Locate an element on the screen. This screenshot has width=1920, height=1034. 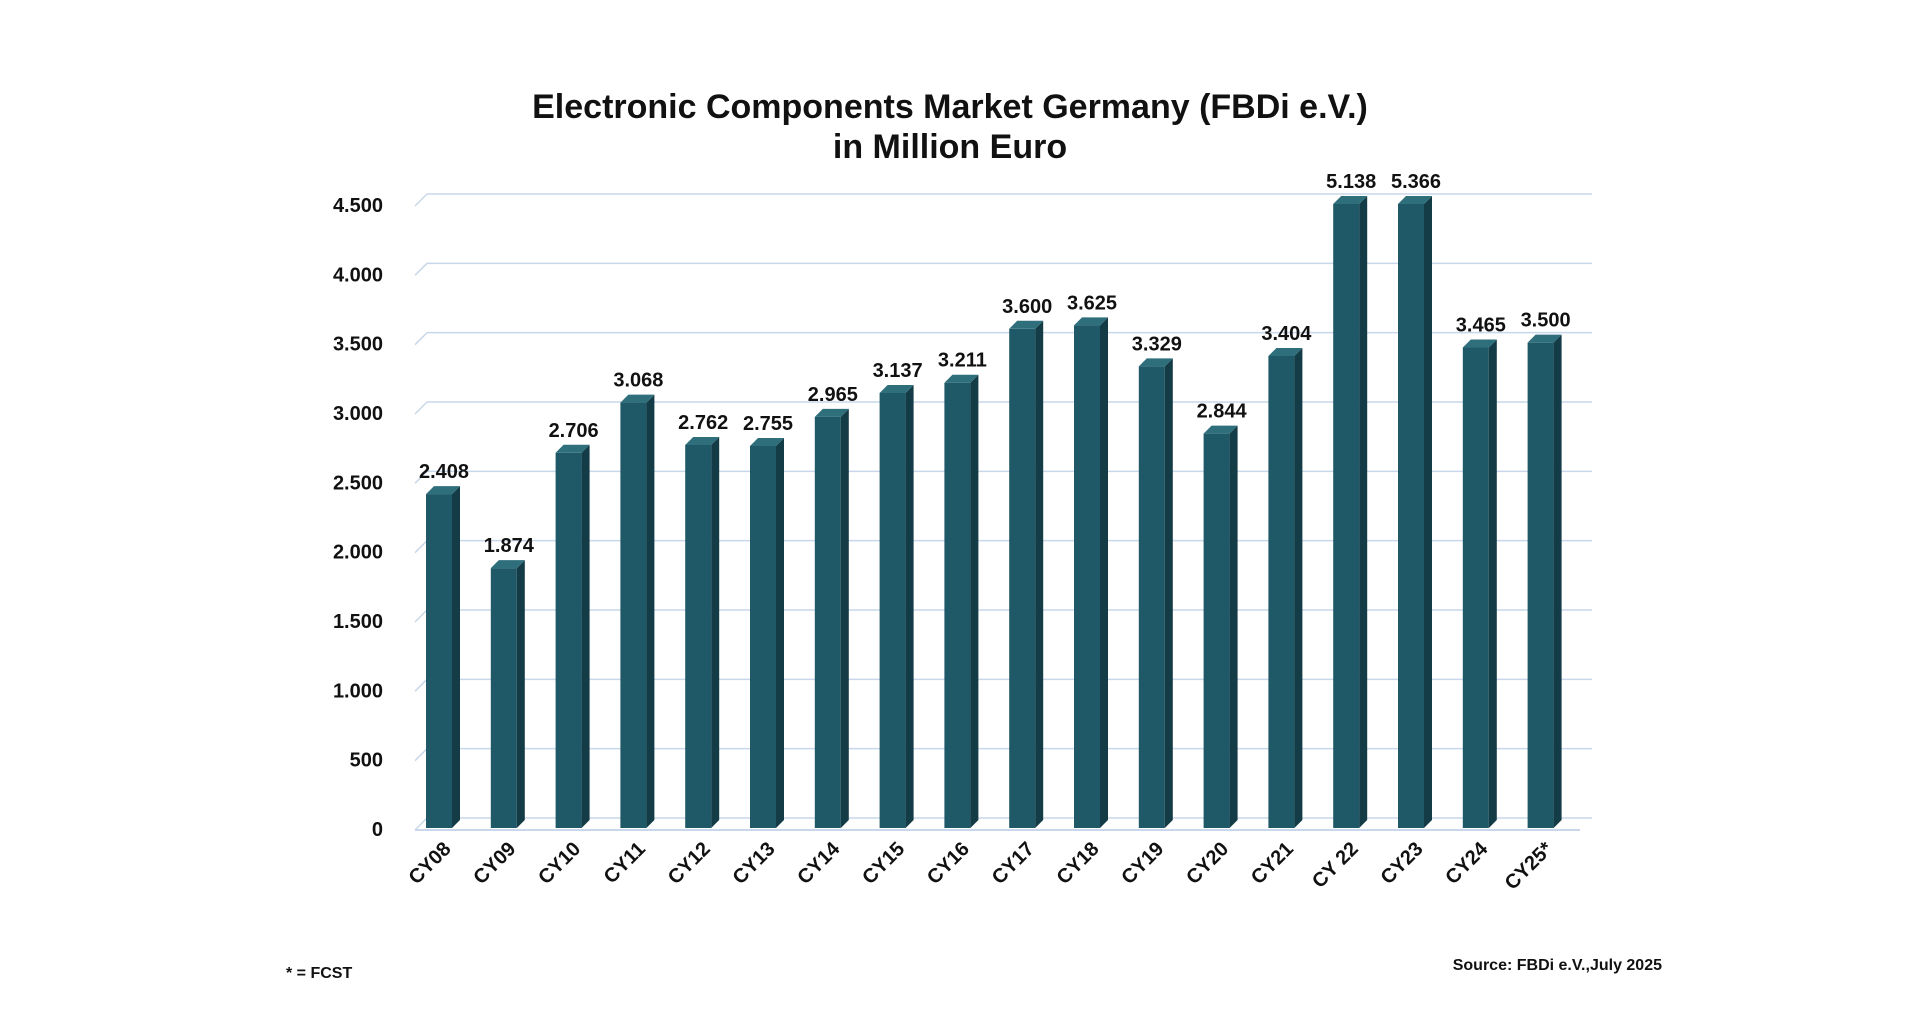
bar-CY20 is located at coordinates (1220, 626).